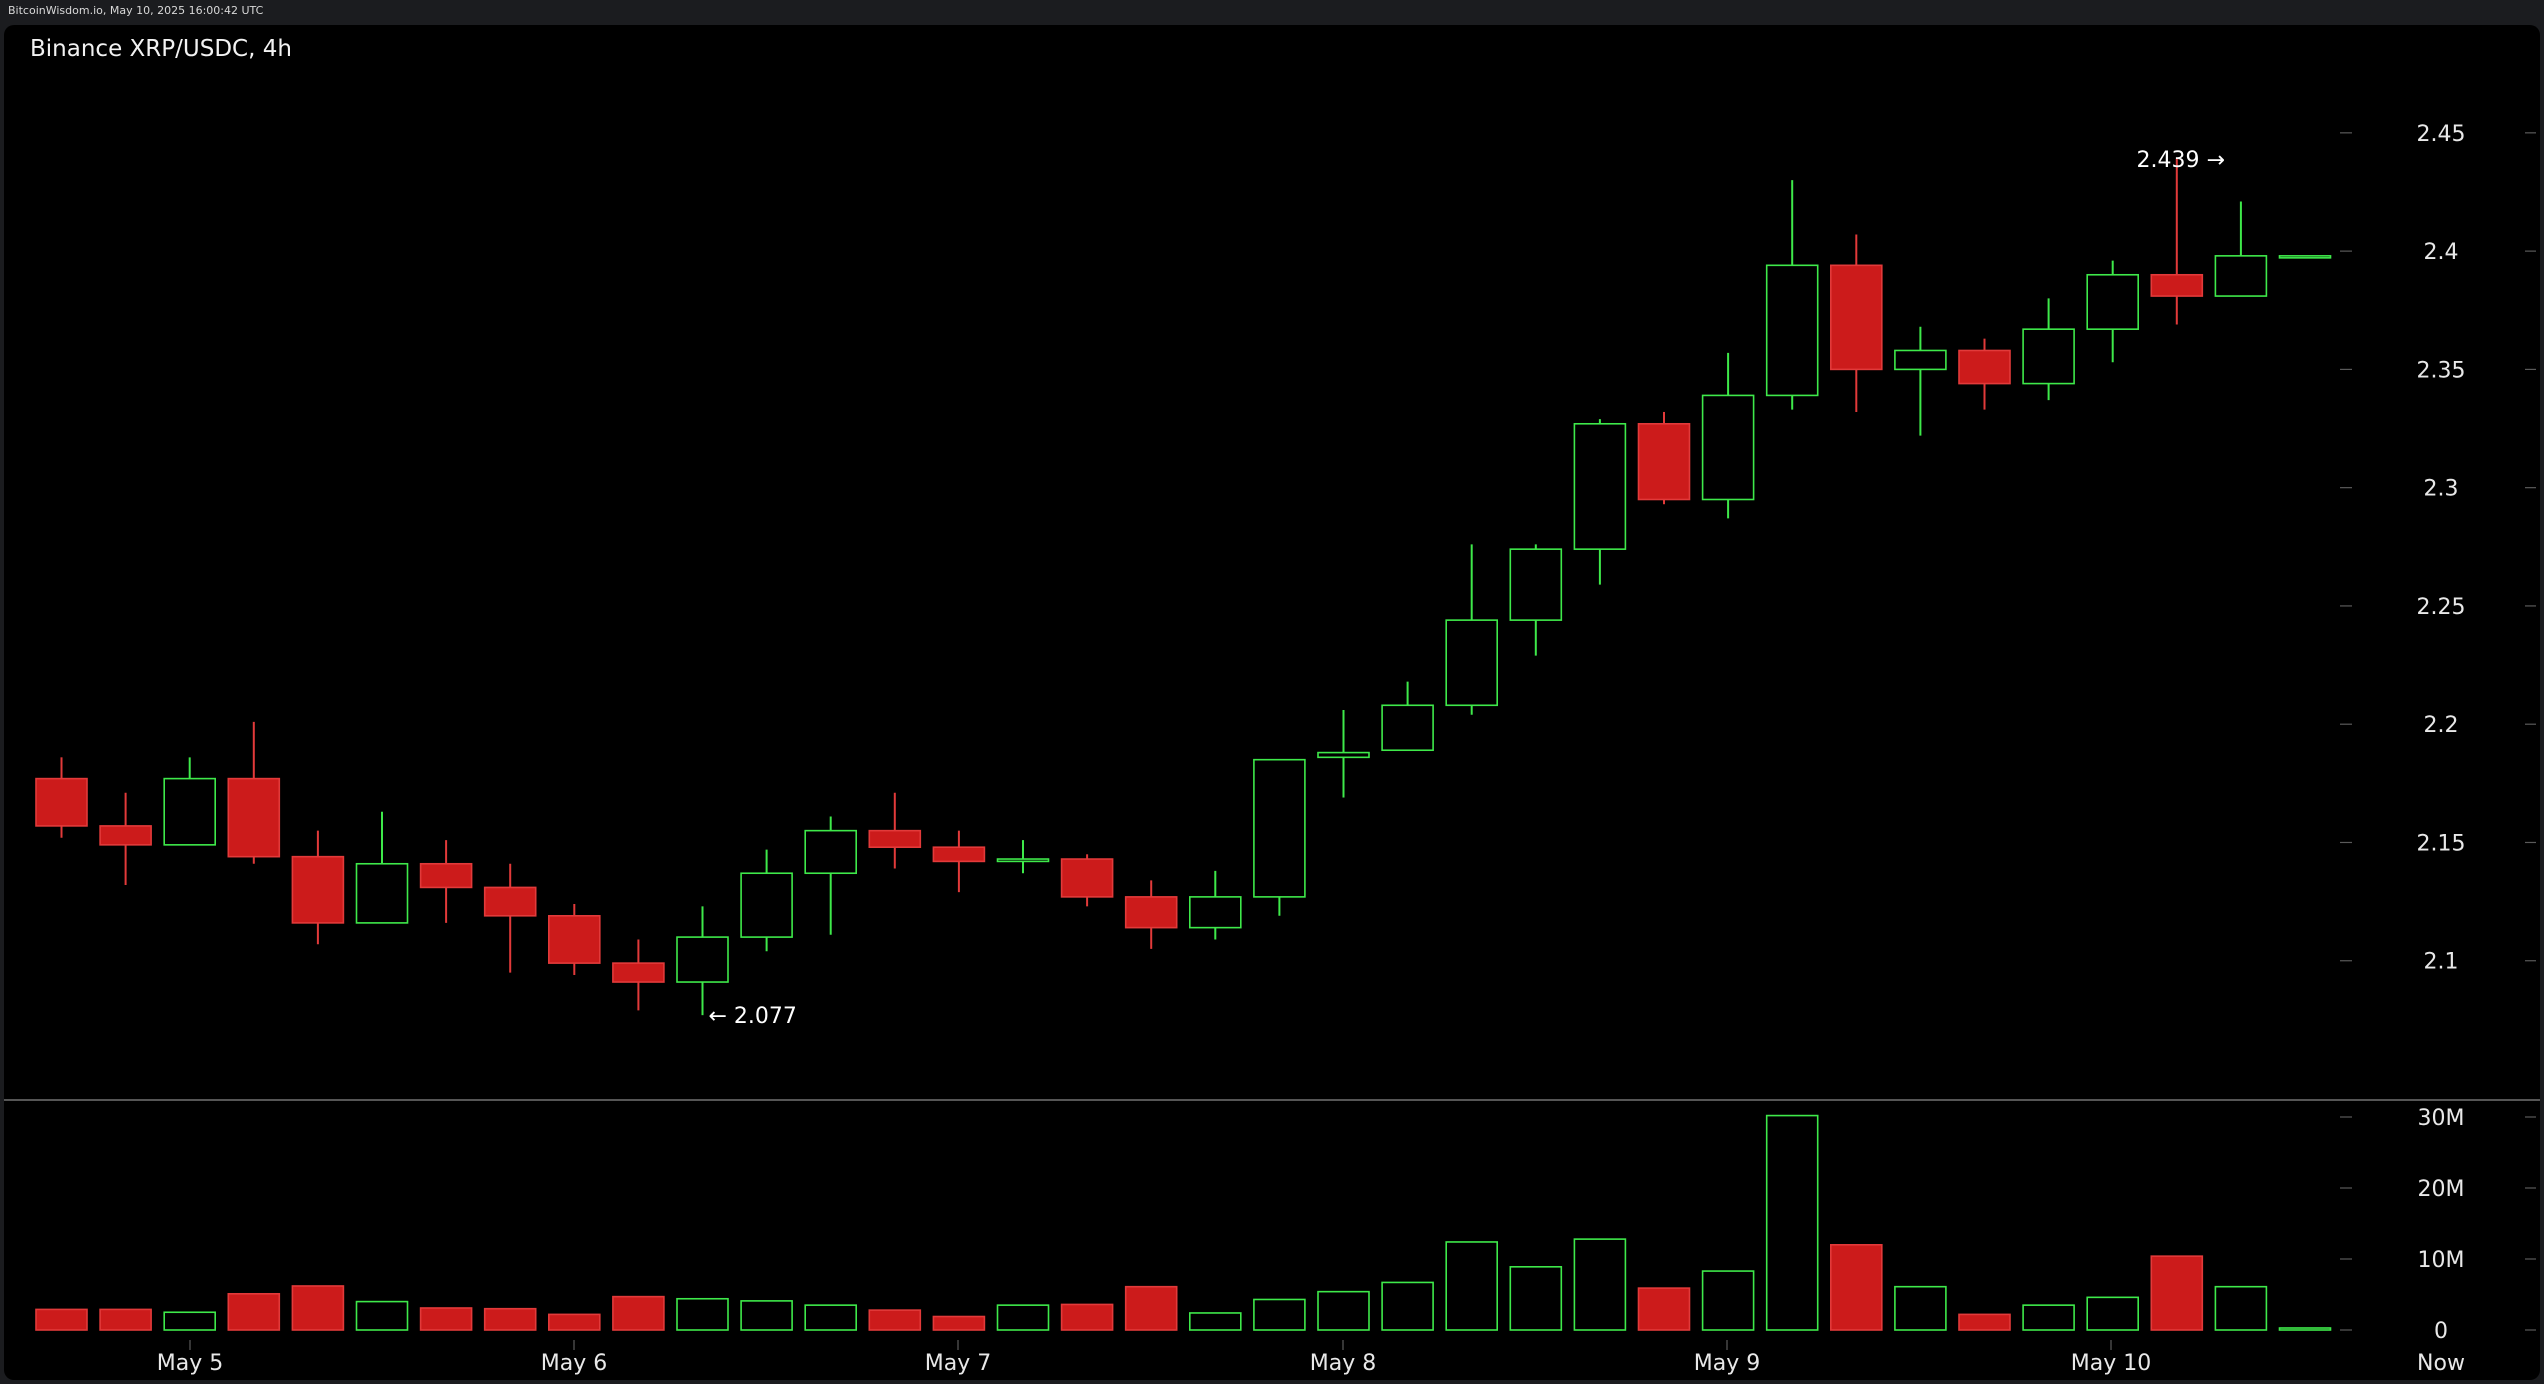  Describe the element at coordinates (958, 1363) in the screenshot. I see `time-tick-label: May 7` at that location.